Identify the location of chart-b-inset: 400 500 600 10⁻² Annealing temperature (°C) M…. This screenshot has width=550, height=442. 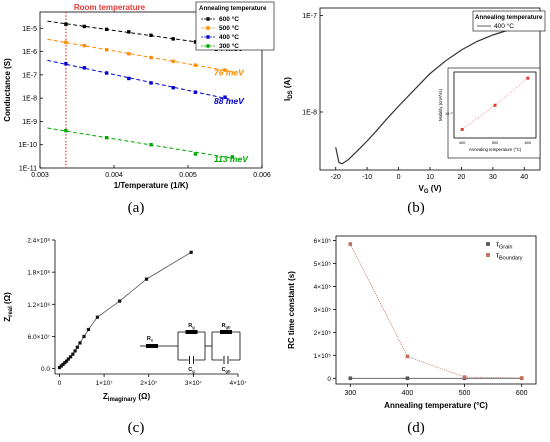
(489, 113).